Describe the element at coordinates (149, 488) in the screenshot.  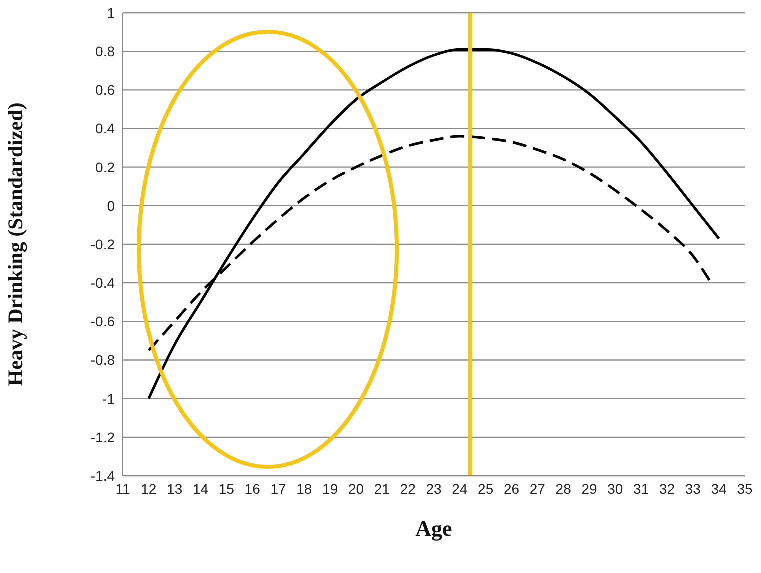
I see `x-tick-label: 12` at that location.